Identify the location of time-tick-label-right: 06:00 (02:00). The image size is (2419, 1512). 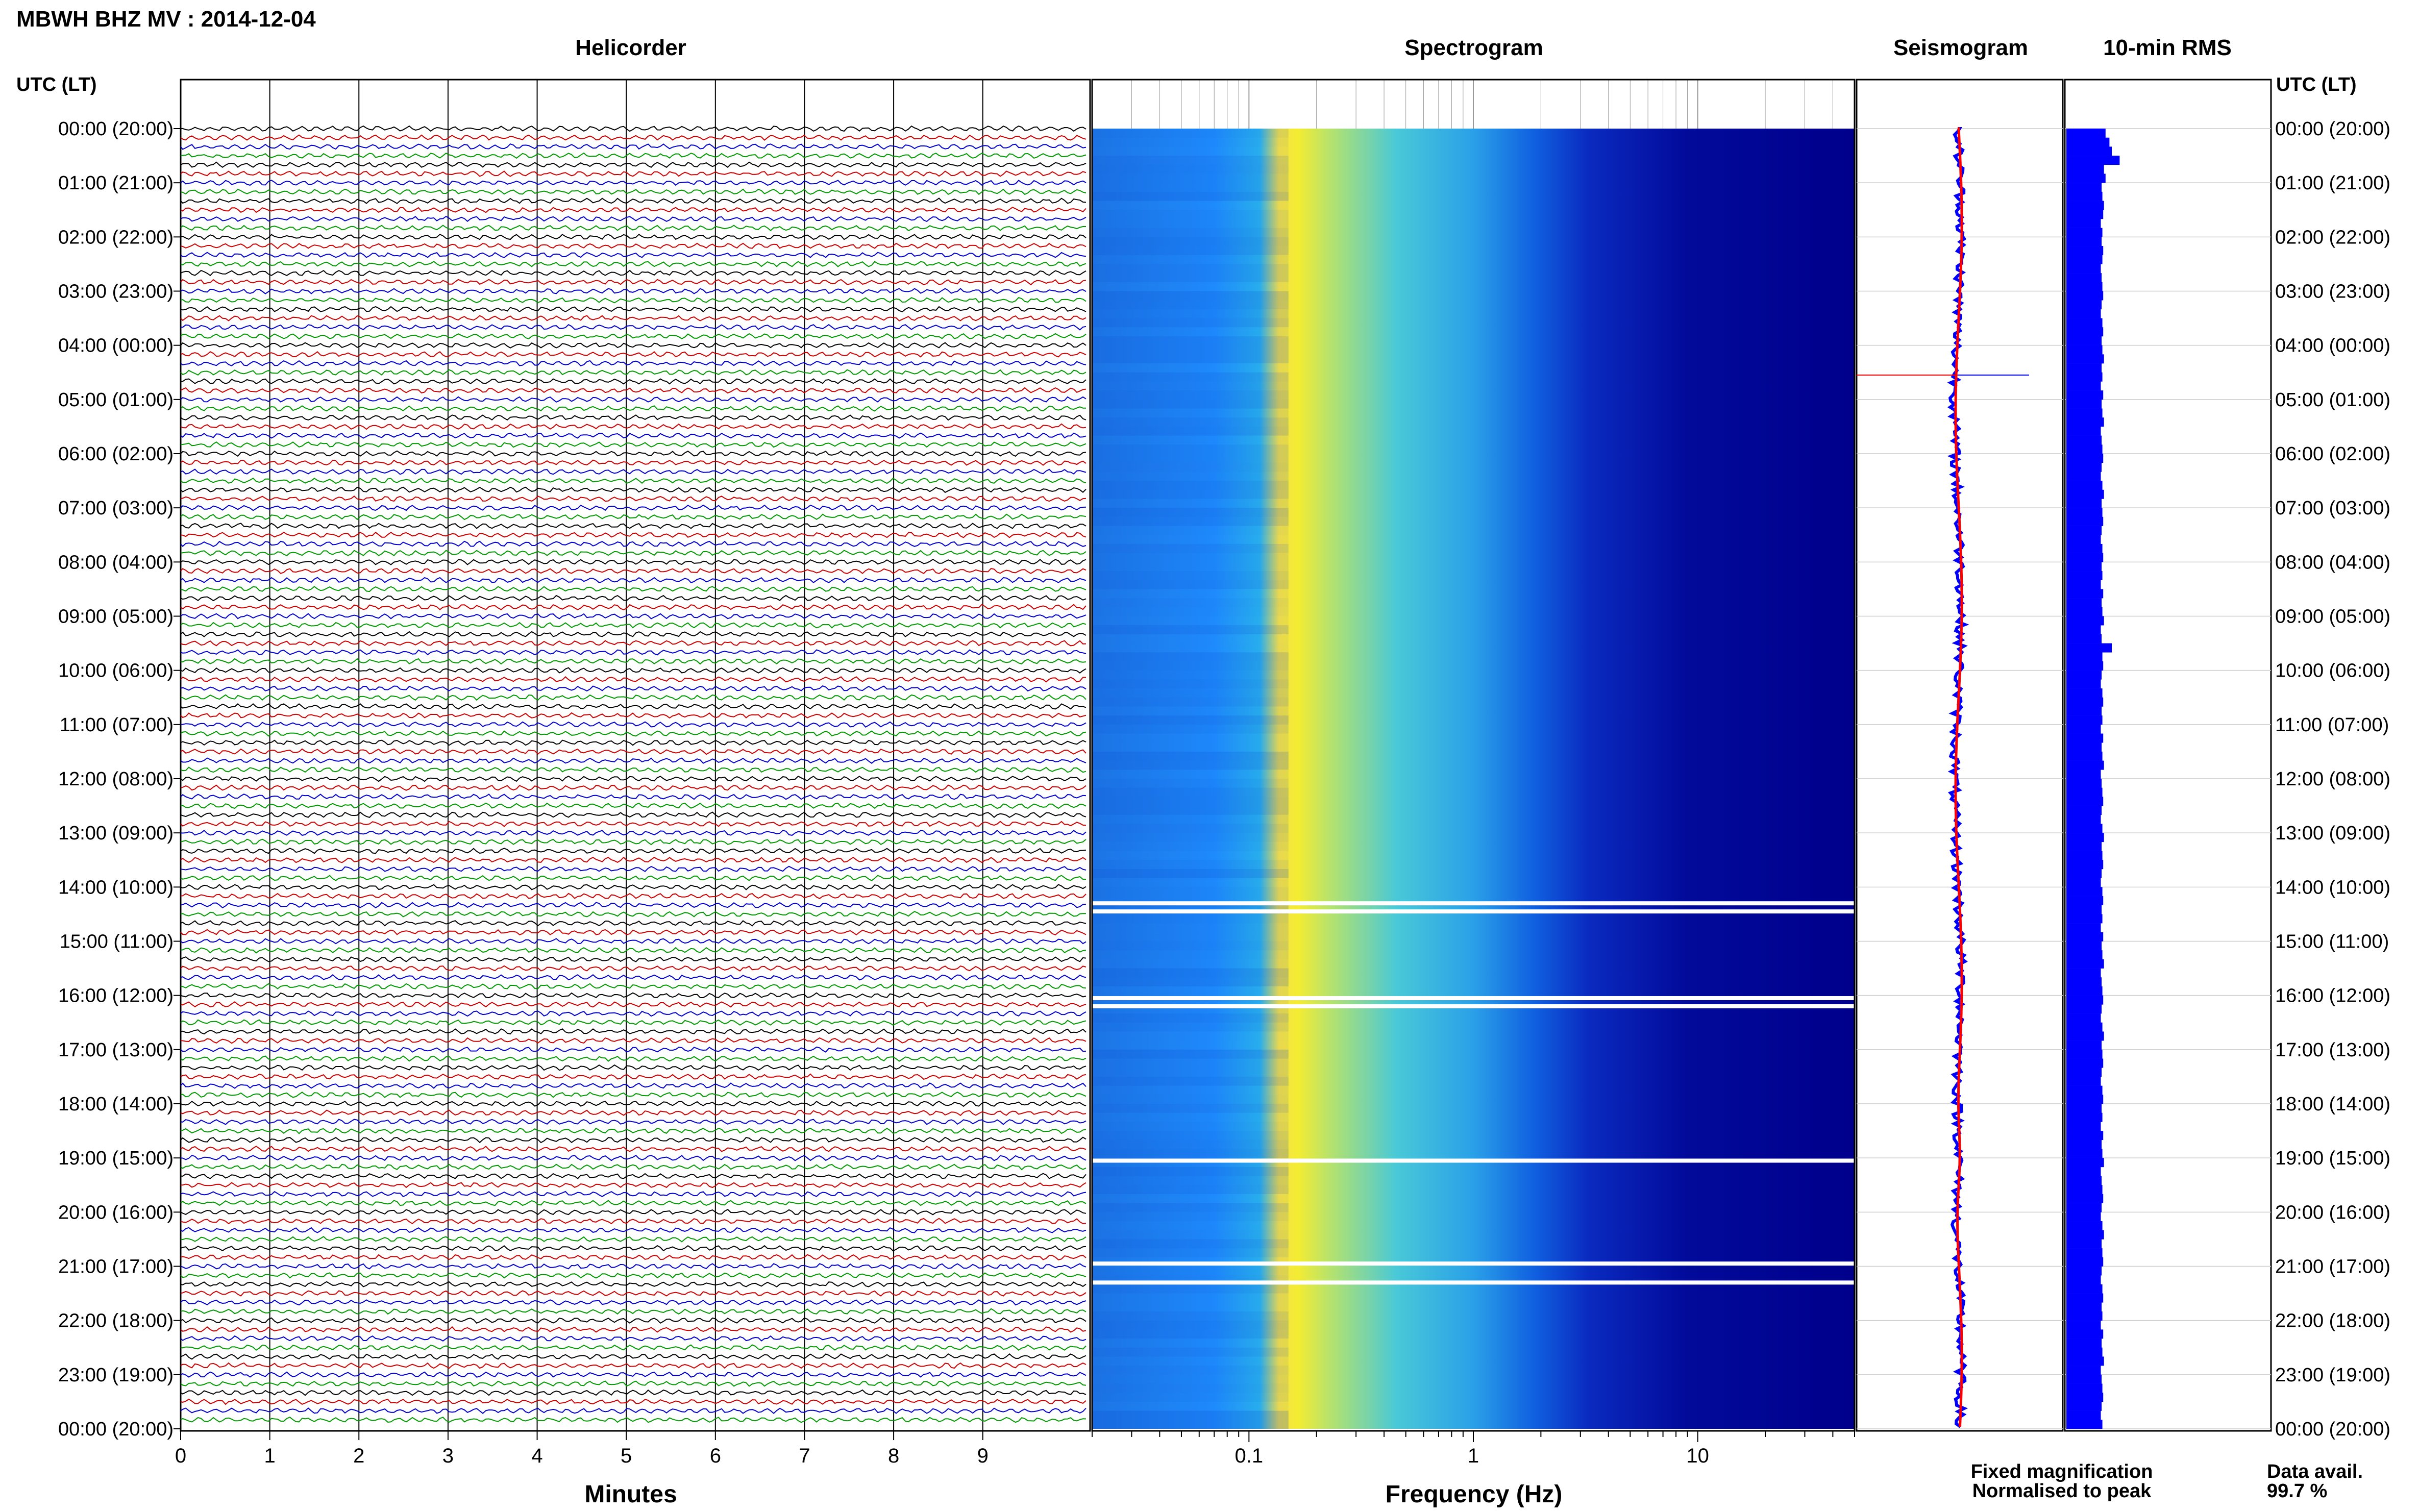
(2332, 454).